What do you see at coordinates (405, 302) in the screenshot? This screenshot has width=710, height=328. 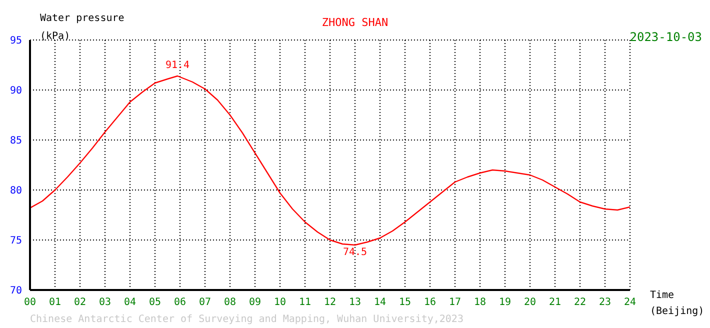 I see `x-tick-label: 15` at bounding box center [405, 302].